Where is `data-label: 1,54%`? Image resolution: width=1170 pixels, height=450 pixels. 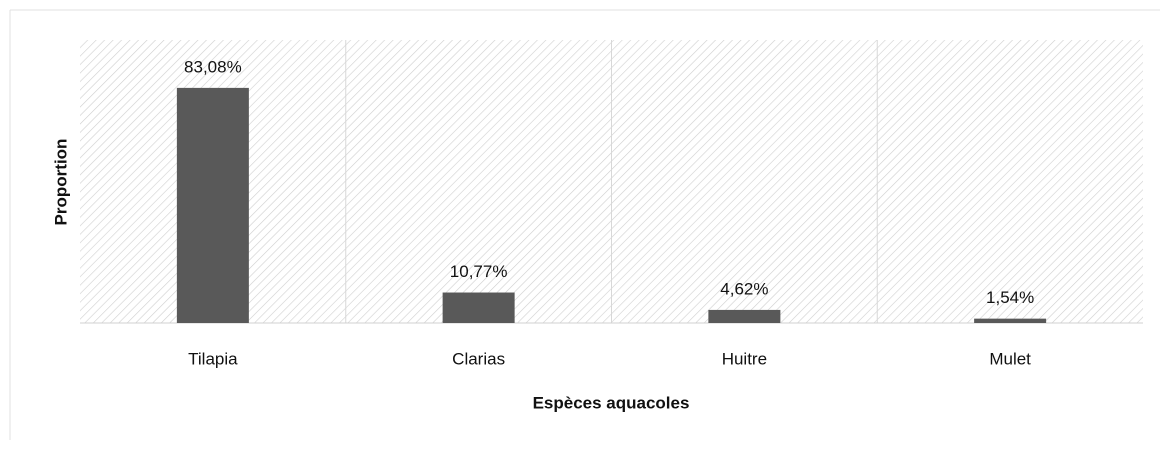
data-label: 1,54% is located at coordinates (1010, 297).